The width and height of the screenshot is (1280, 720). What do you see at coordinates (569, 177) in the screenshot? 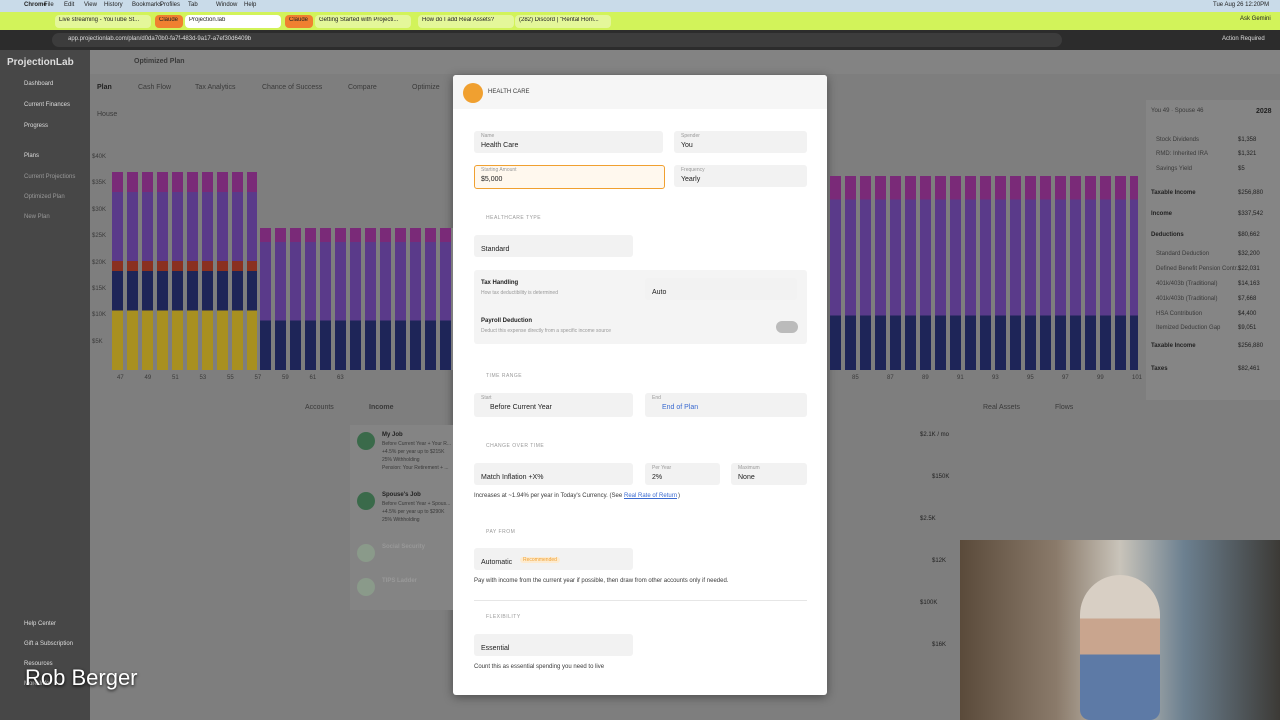
I see `amount-field` at bounding box center [569, 177].